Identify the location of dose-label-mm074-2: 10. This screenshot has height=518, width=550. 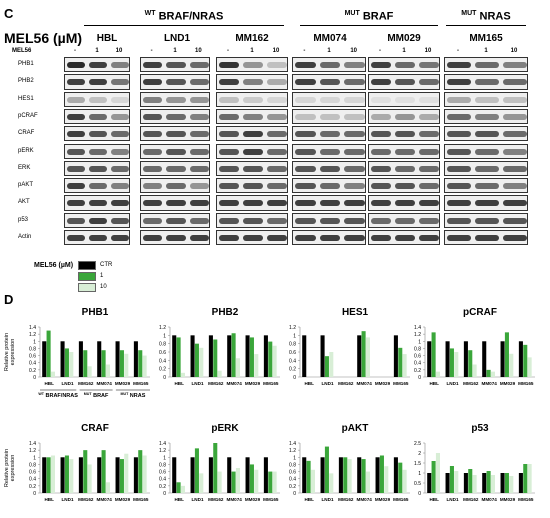
(353, 51).